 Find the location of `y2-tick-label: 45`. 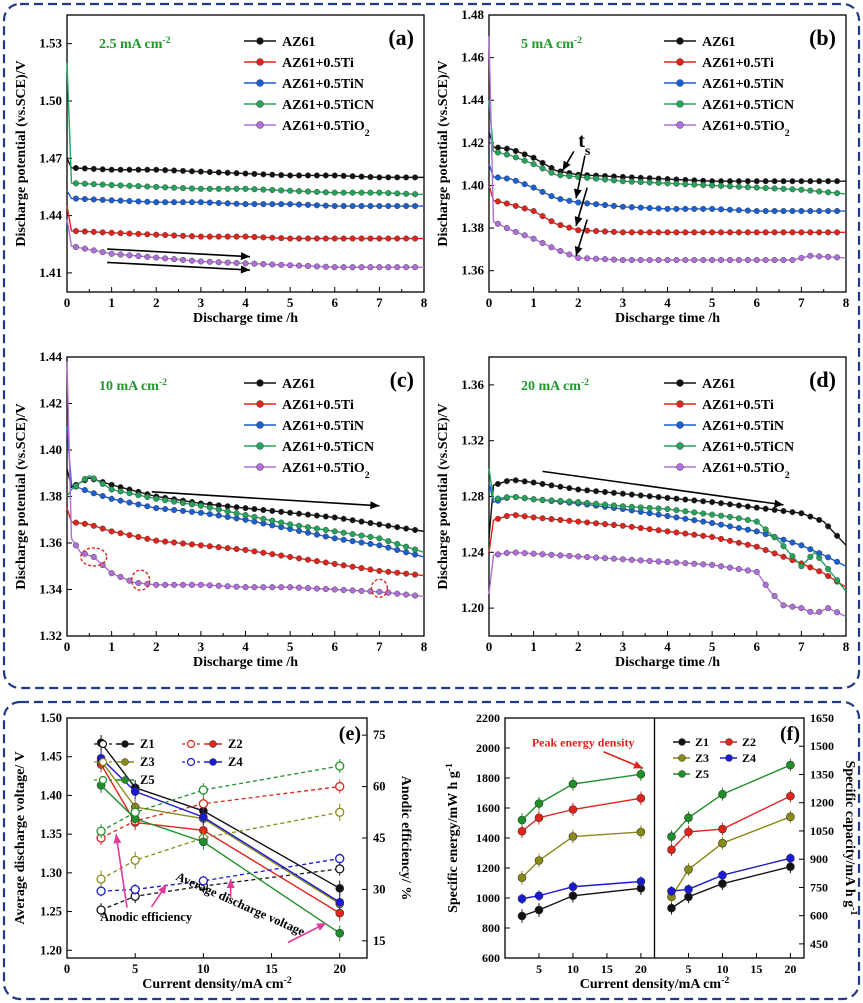

y2-tick-label: 45 is located at coordinates (379, 838).